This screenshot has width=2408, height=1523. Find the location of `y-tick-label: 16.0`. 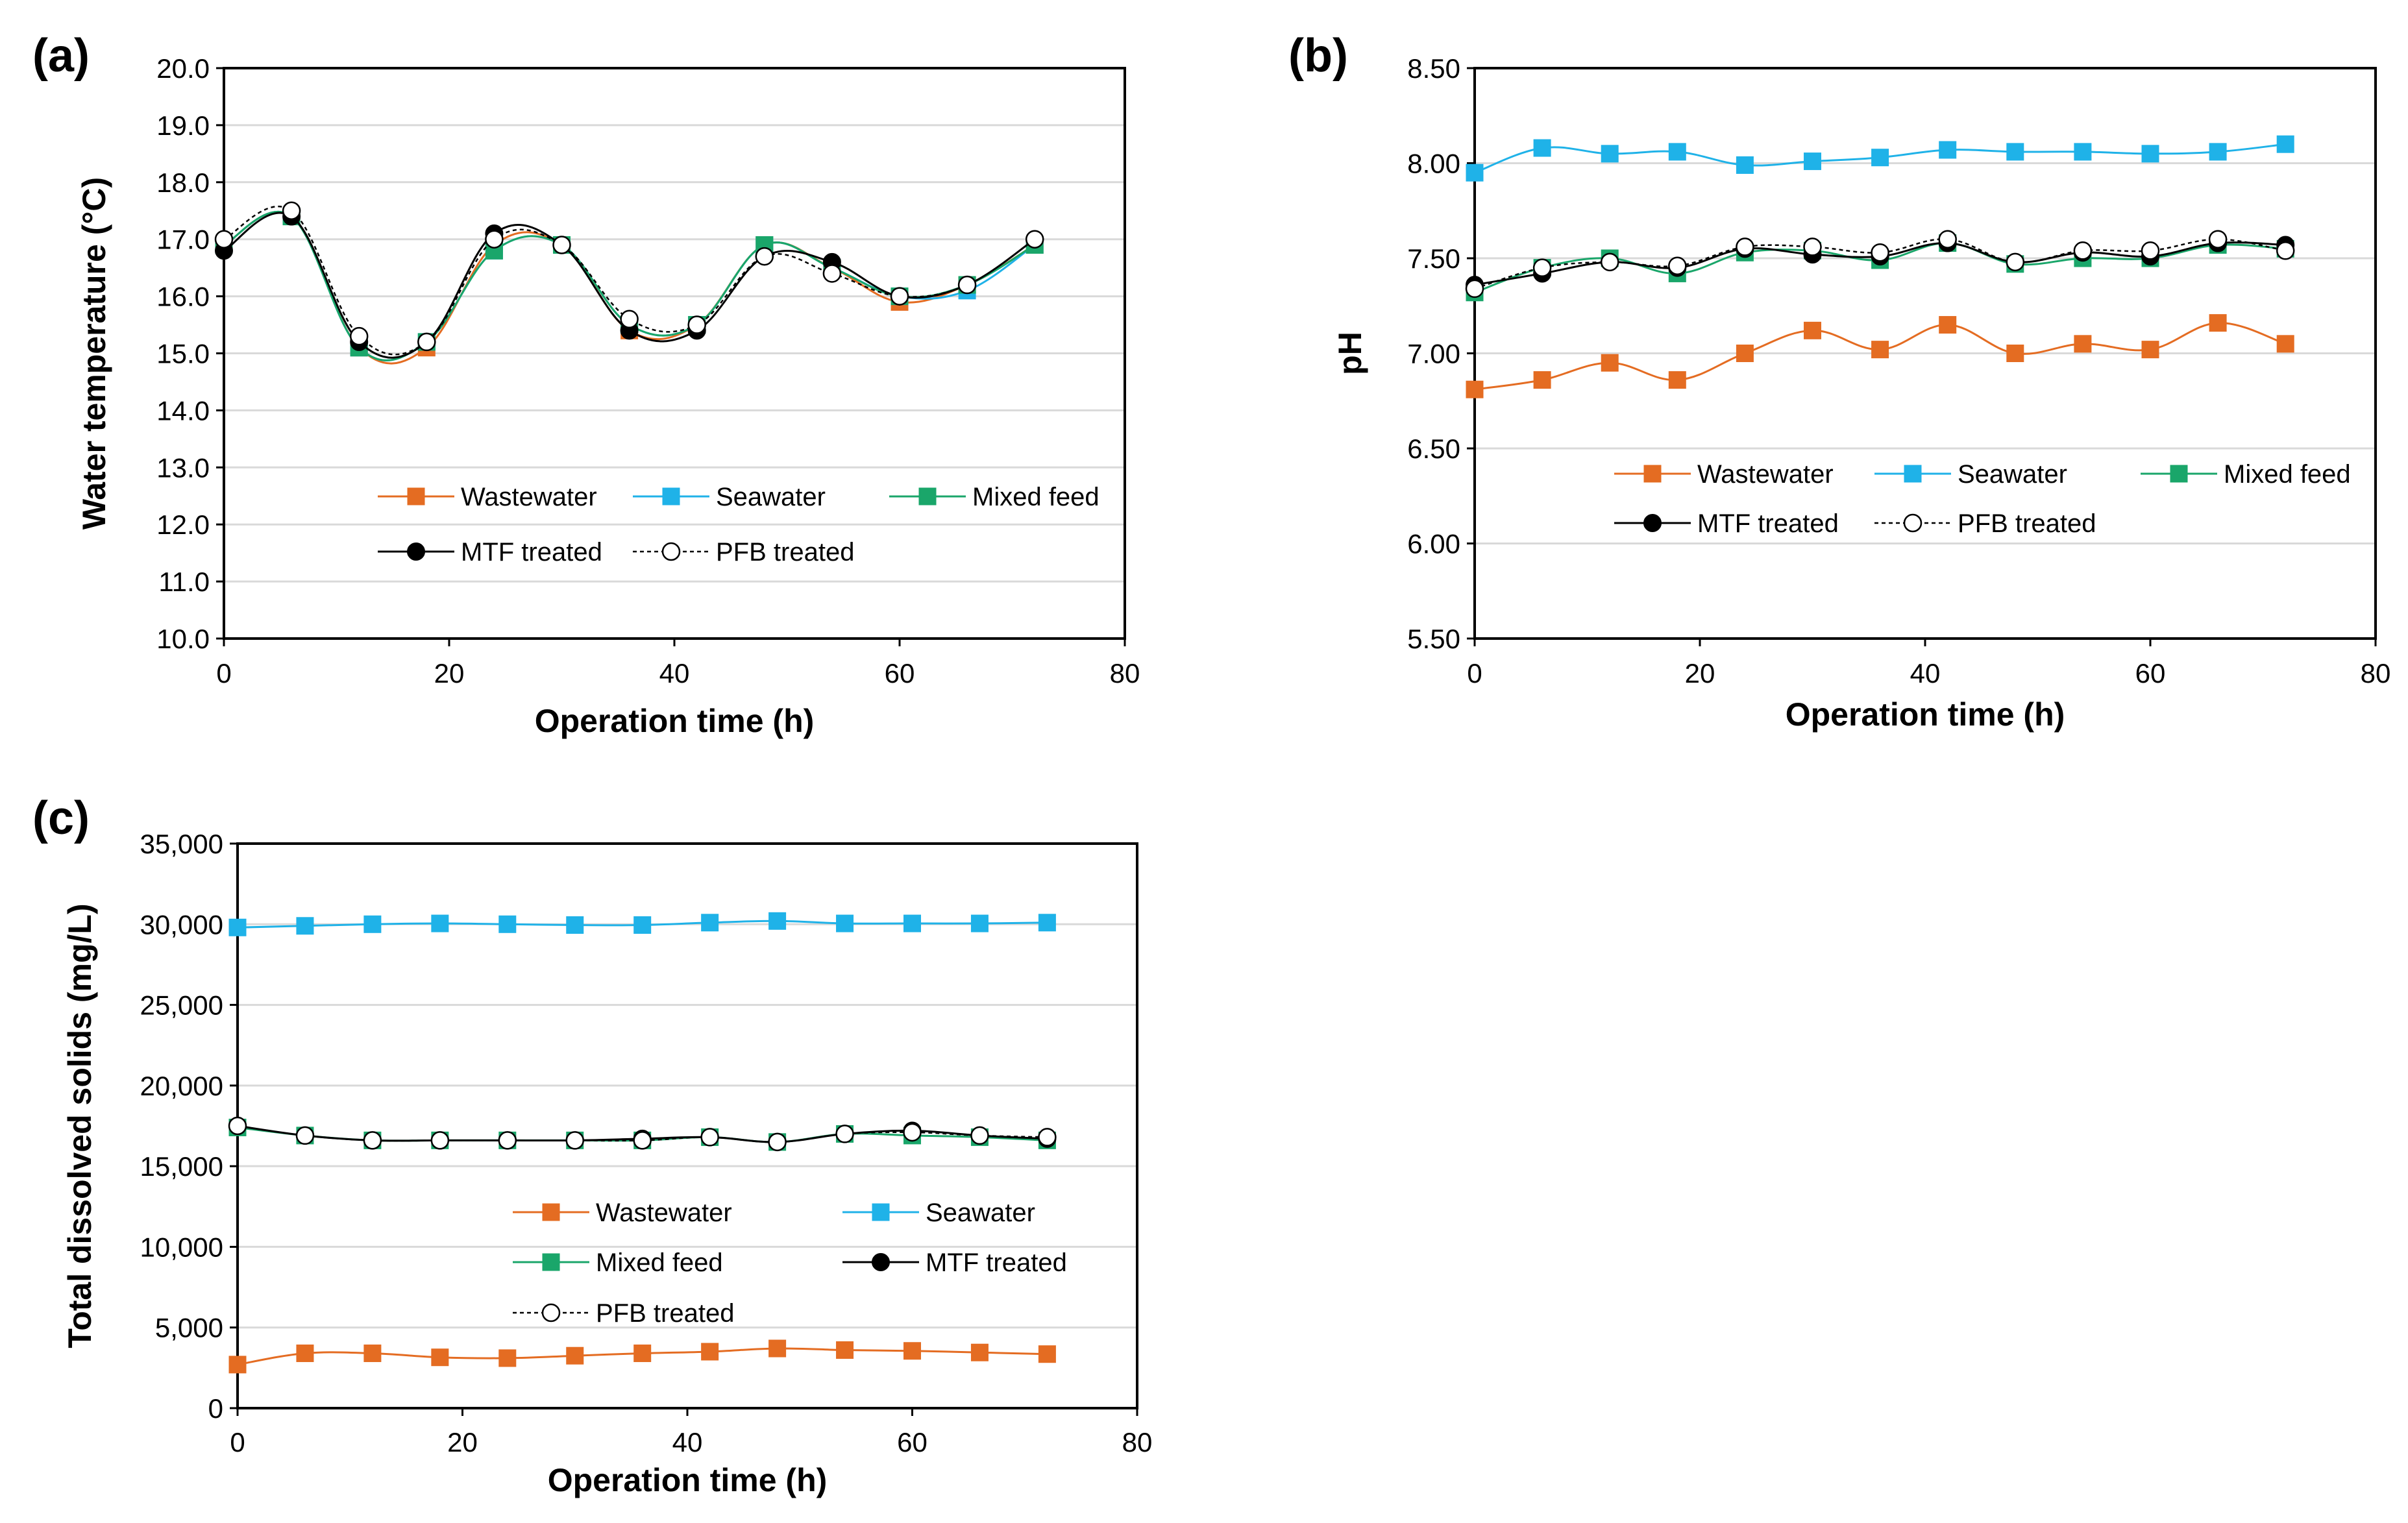

y-tick-label: 16.0 is located at coordinates (183, 297).